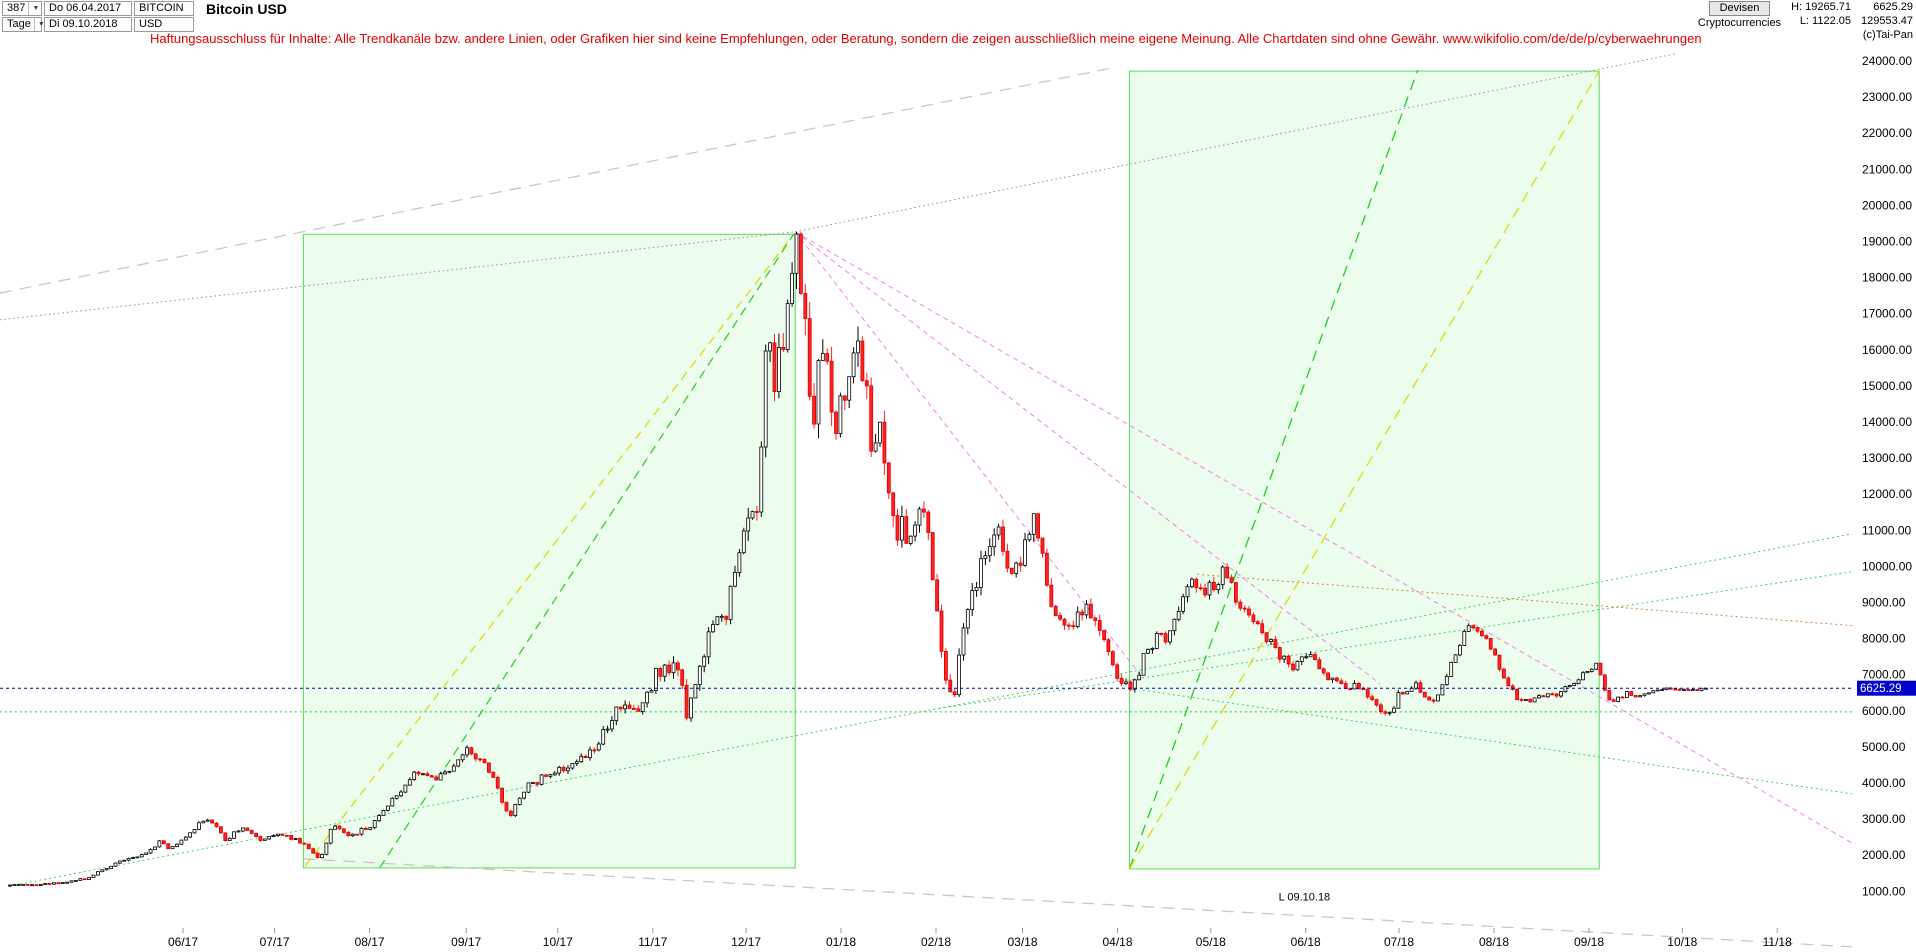  What do you see at coordinates (1887, 566) in the screenshot?
I see `svg-text: 10000.00` at bounding box center [1887, 566].